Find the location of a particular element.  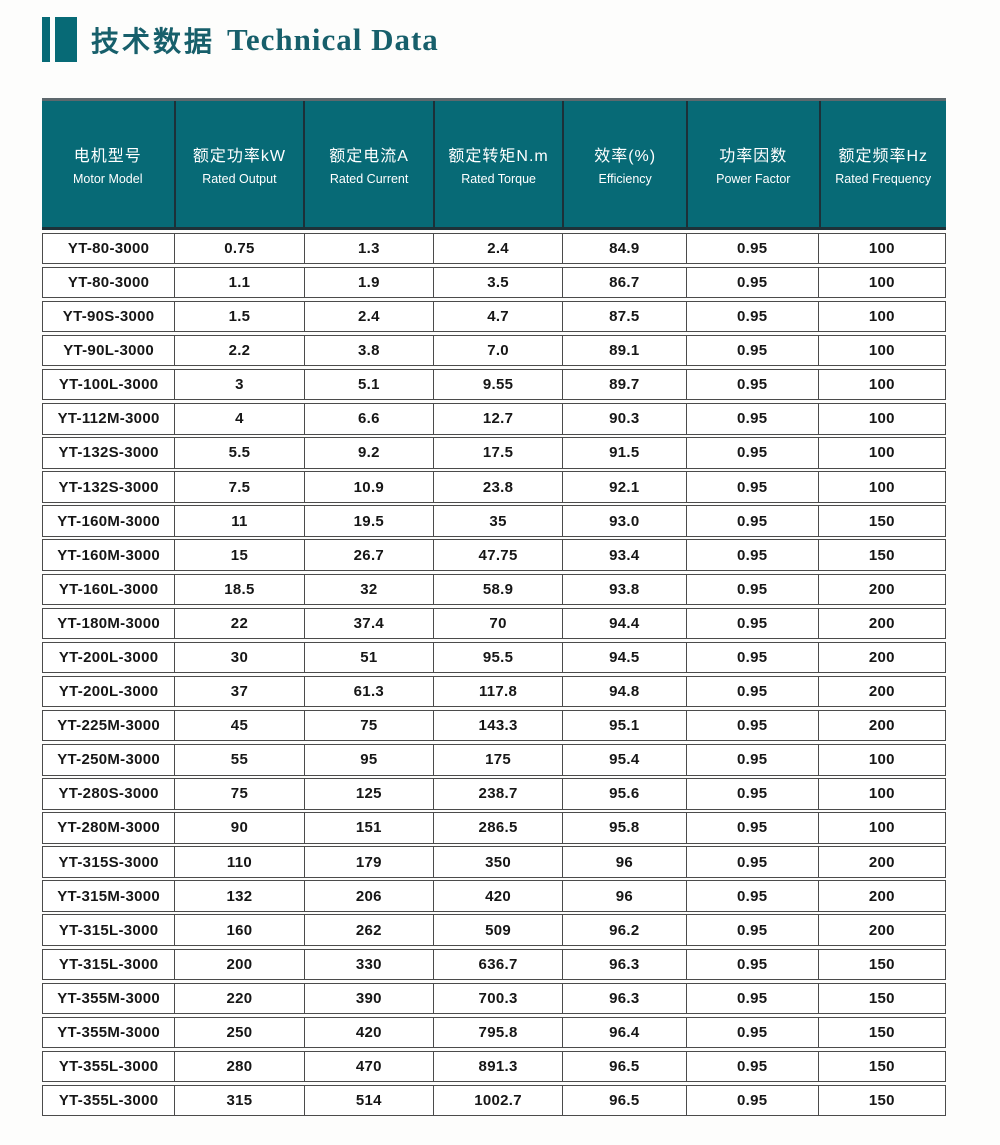

table-cell: 891.3 is located at coordinates (497, 1066).